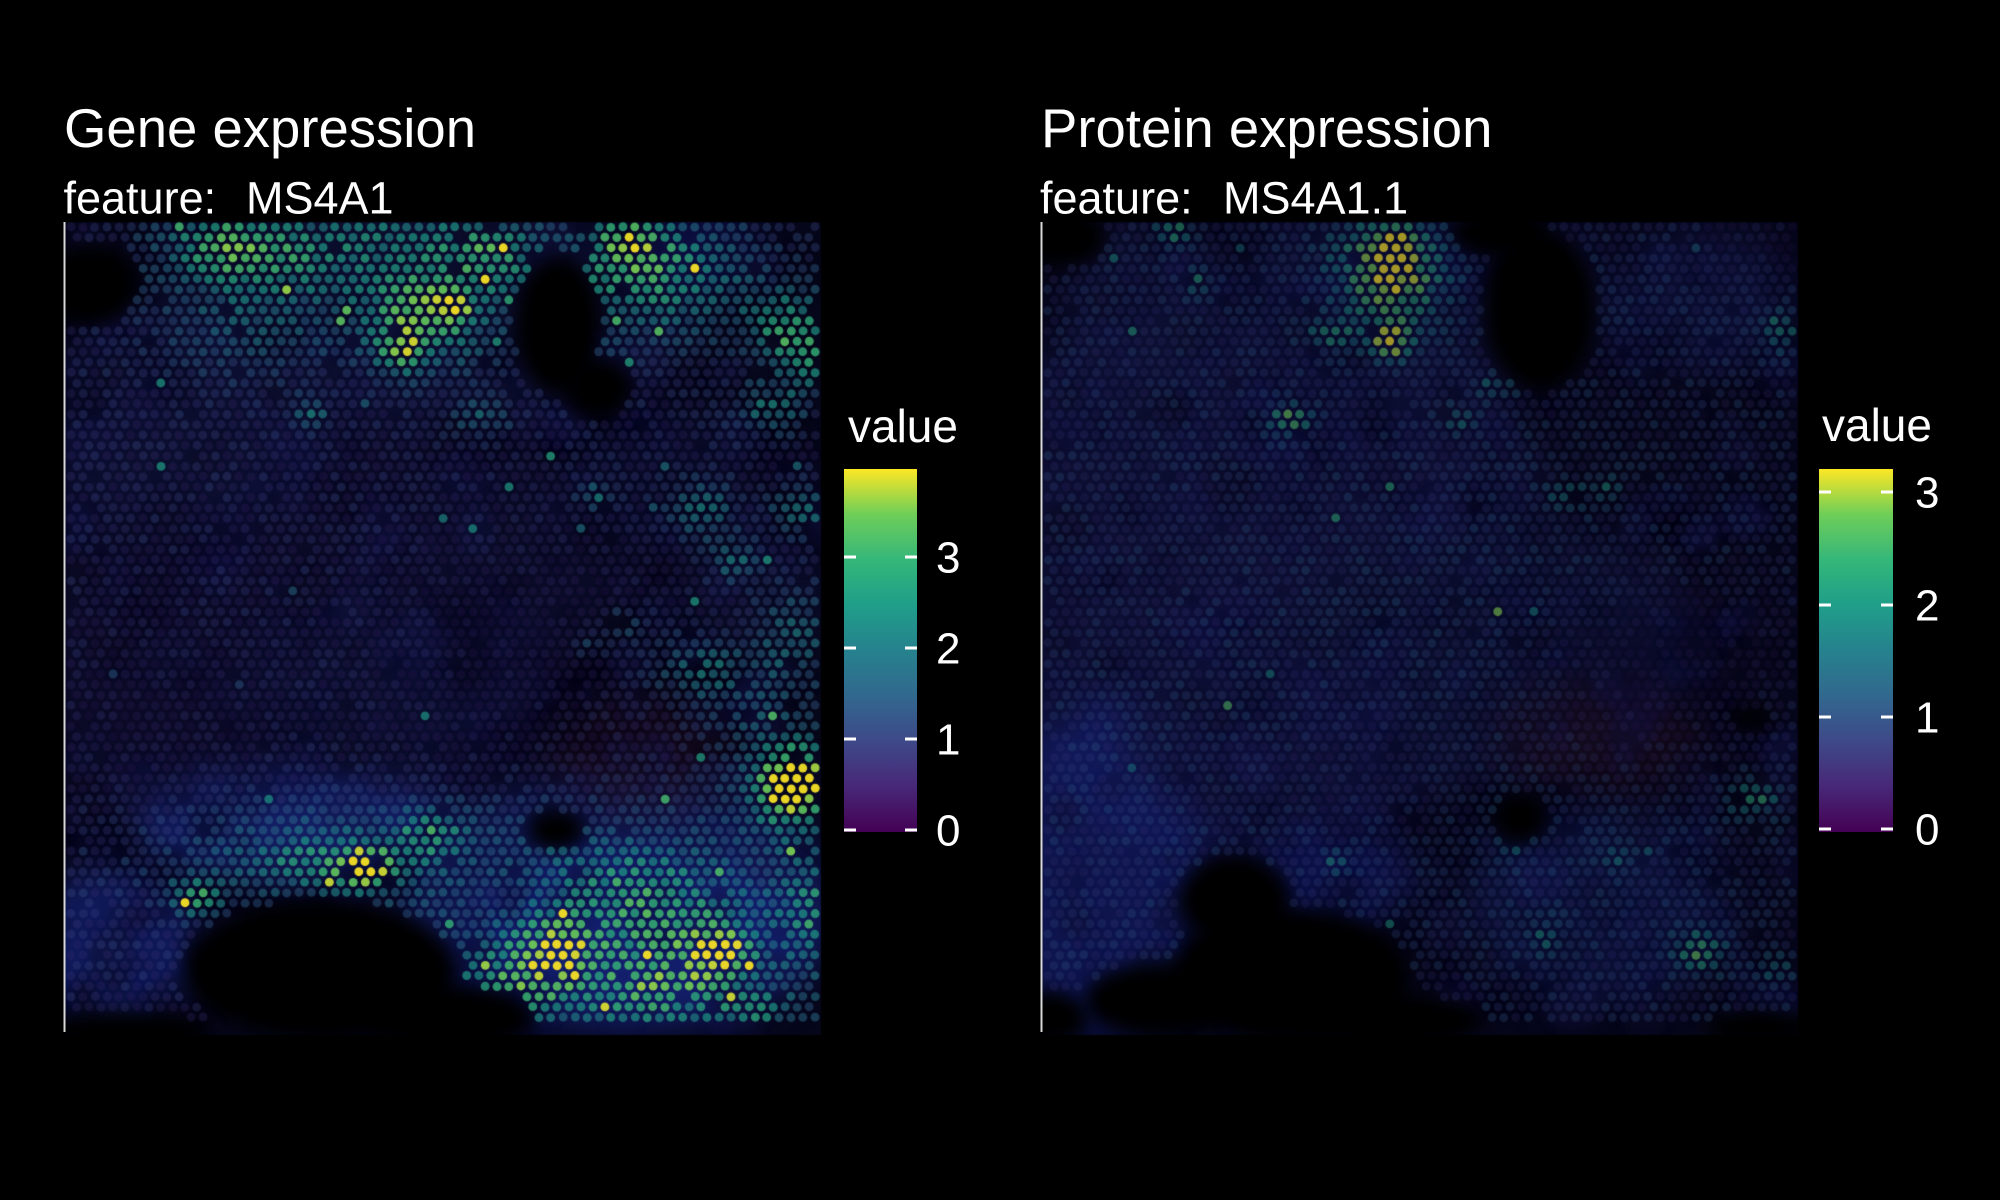 Image resolution: width=2000 pixels, height=1200 pixels. I want to click on svg-text: MS4A1.1, so click(1315, 198).